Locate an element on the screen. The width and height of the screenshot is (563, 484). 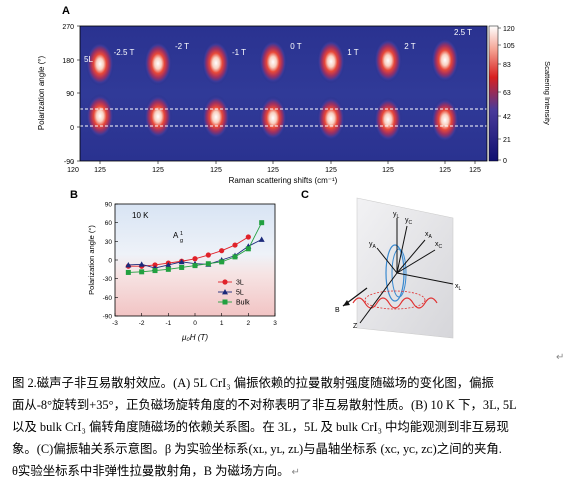
y-tick-label: 0 is located at coordinates (110, 261).